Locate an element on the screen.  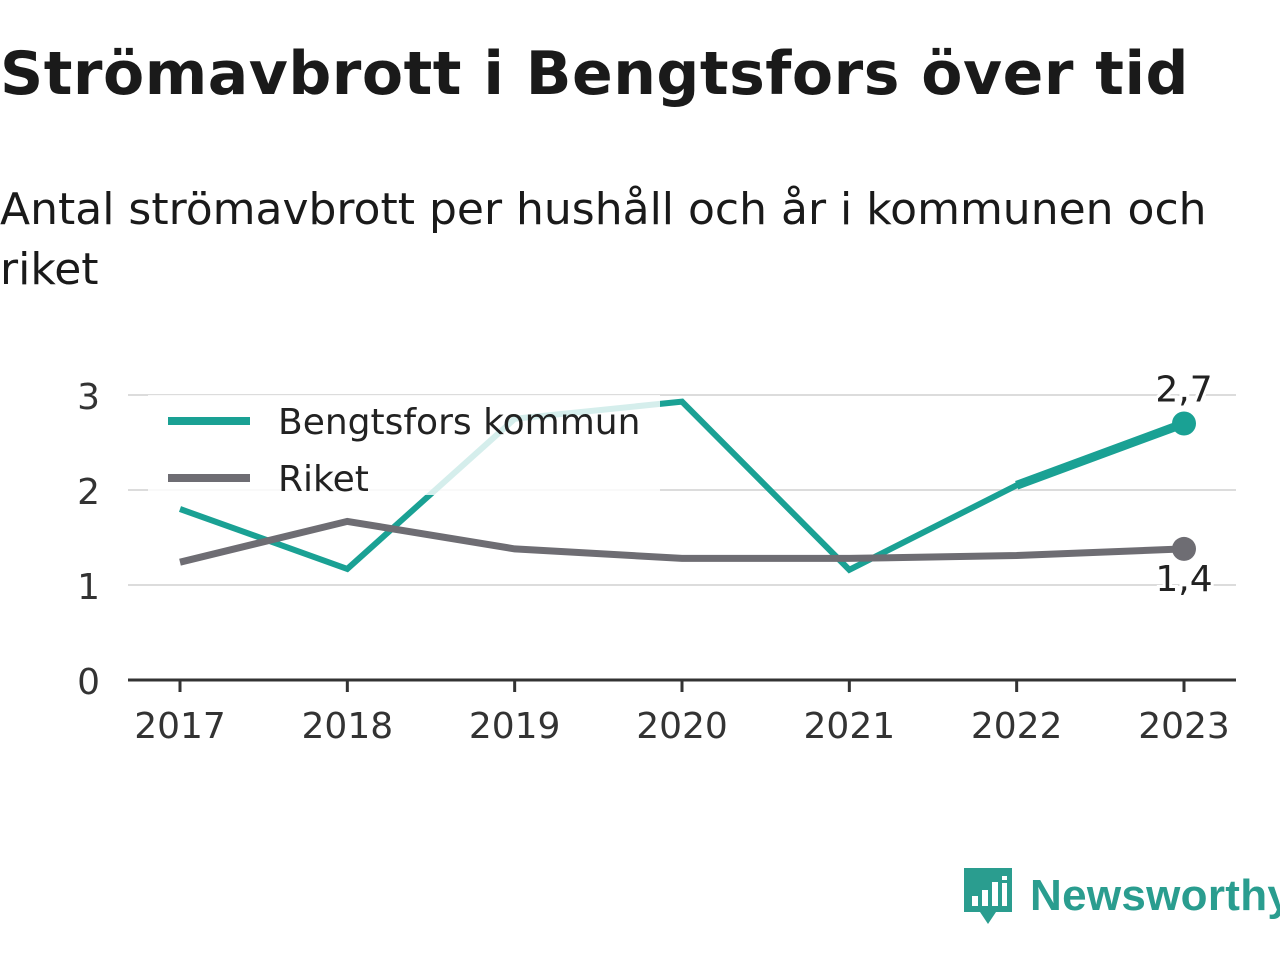
x-tick-label: 2021 is located at coordinates (850, 726).